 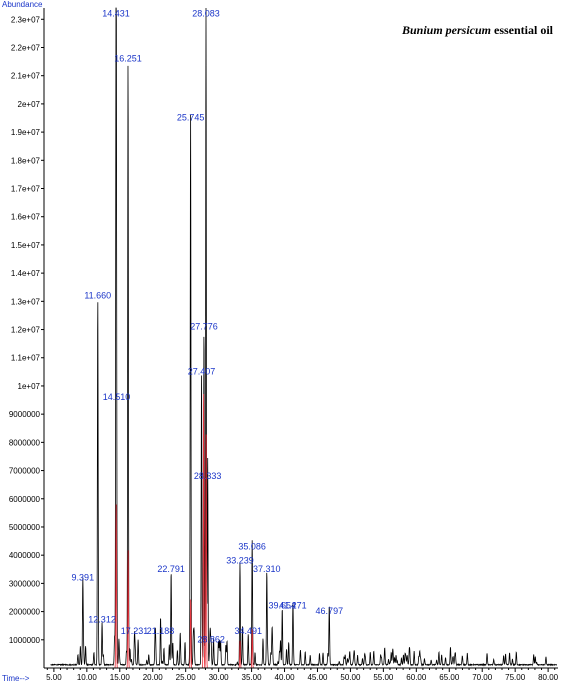 I want to click on y-tick-label: 5000000, so click(x=25, y=527).